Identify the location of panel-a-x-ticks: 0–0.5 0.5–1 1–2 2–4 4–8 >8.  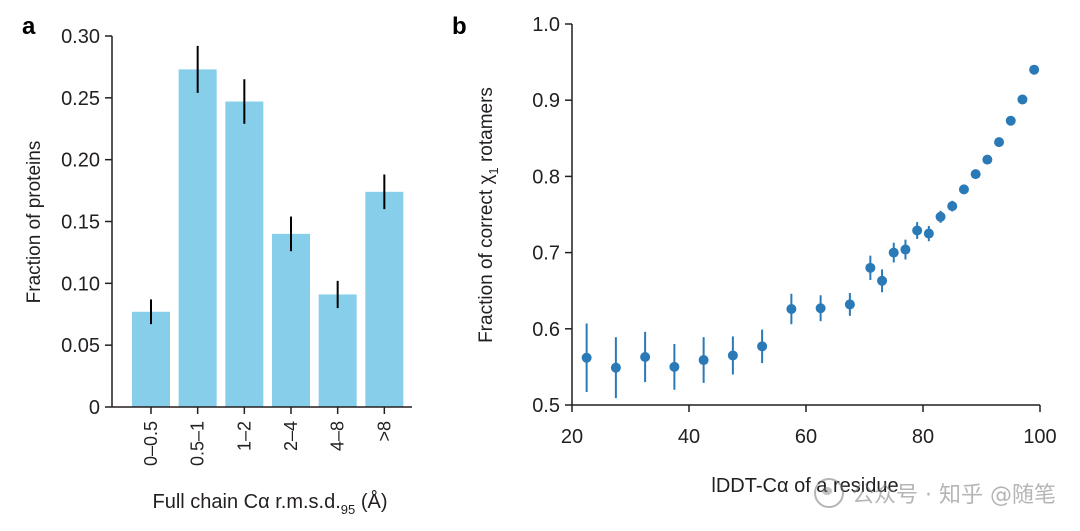
(267, 436).